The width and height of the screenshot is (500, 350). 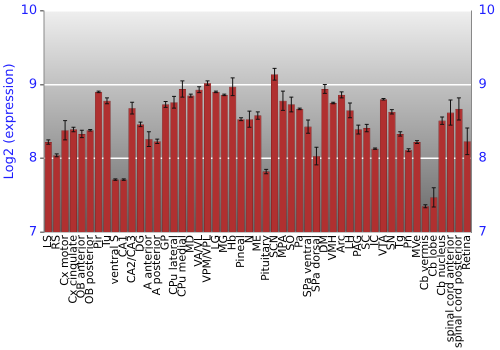 What do you see at coordinates (29, 10) in the screenshot?
I see `y-tick-label: 10` at bounding box center [29, 10].